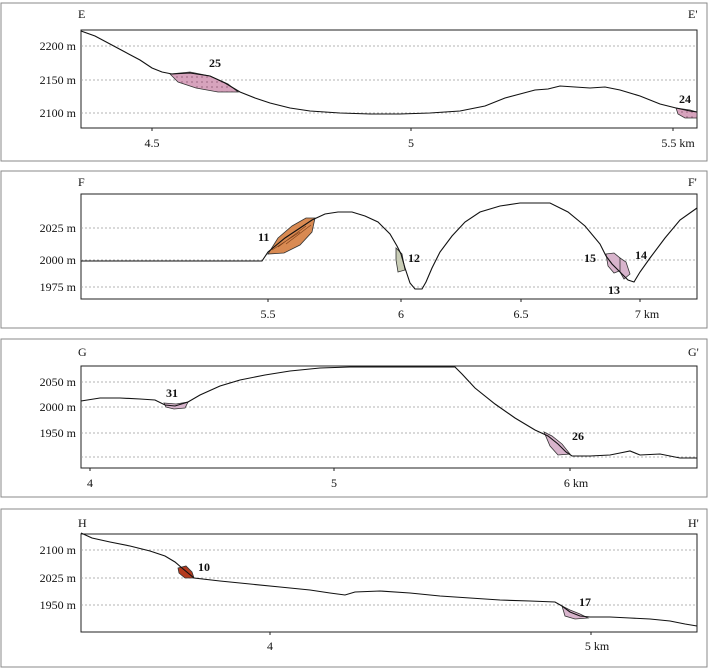  Describe the element at coordinates (81, 182) in the screenshot. I see `section-start-label: F` at that location.